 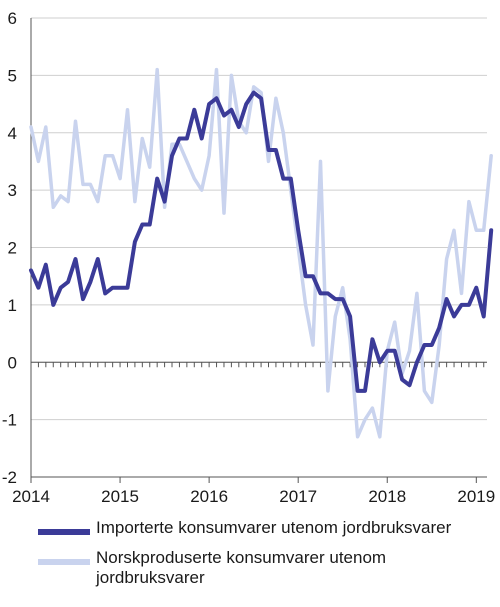 I want to click on y-tick-label: -1, so click(x=9, y=420).